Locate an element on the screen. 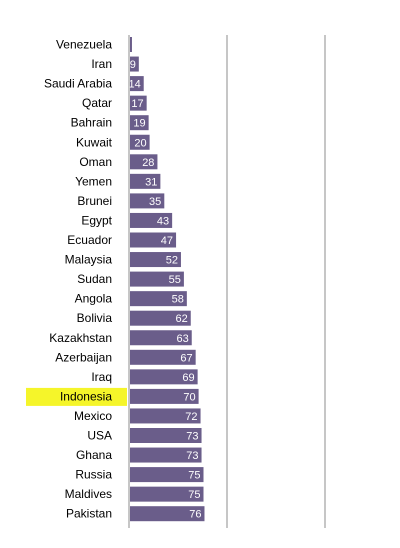  highlight-marker is located at coordinates (76, 396).